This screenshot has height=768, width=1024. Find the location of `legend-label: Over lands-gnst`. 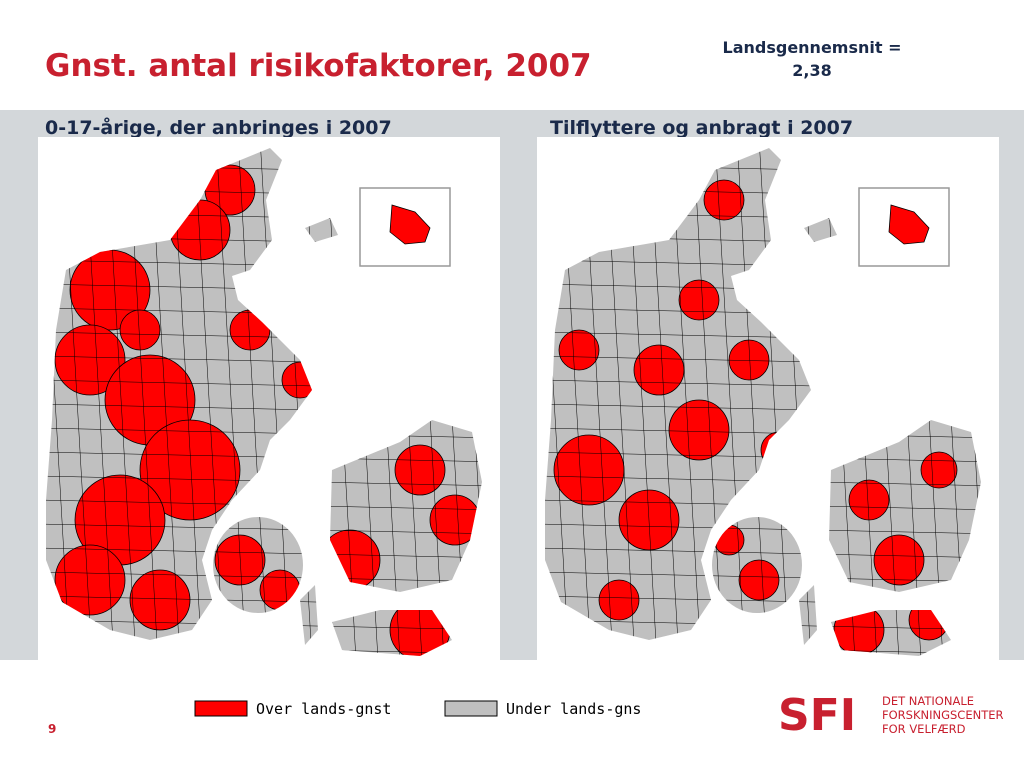

legend-label: Over lands-gnst is located at coordinates (323, 709).